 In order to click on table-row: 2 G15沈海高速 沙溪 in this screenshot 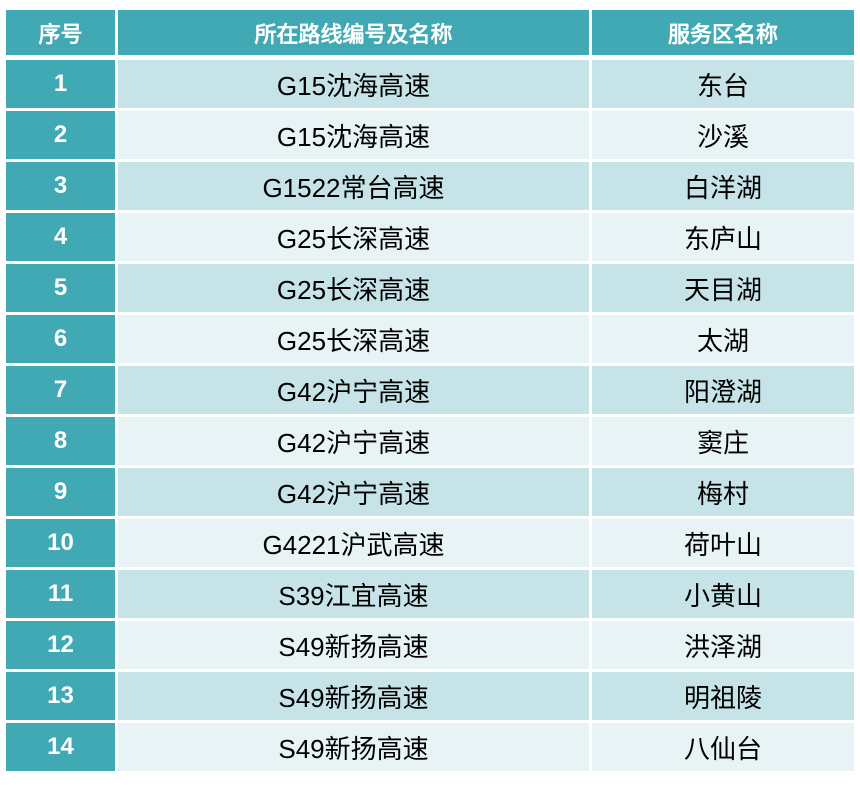, I will do `click(430, 135)`.